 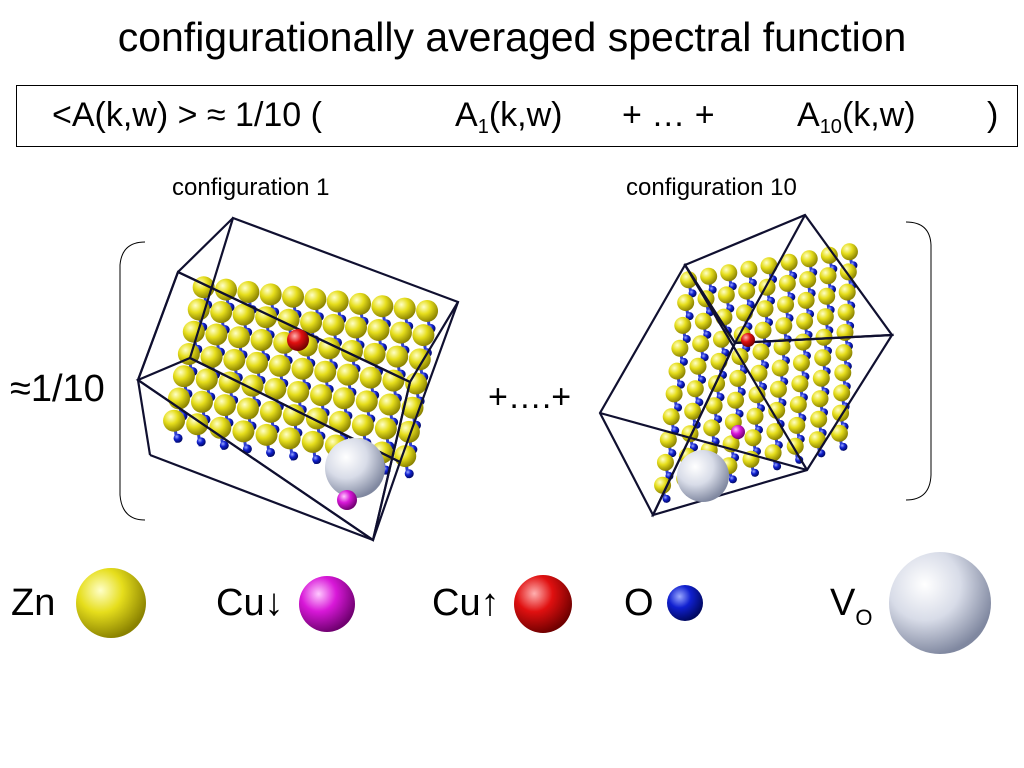 I want to click on config-10-label: configuration 10, so click(x=711, y=187).